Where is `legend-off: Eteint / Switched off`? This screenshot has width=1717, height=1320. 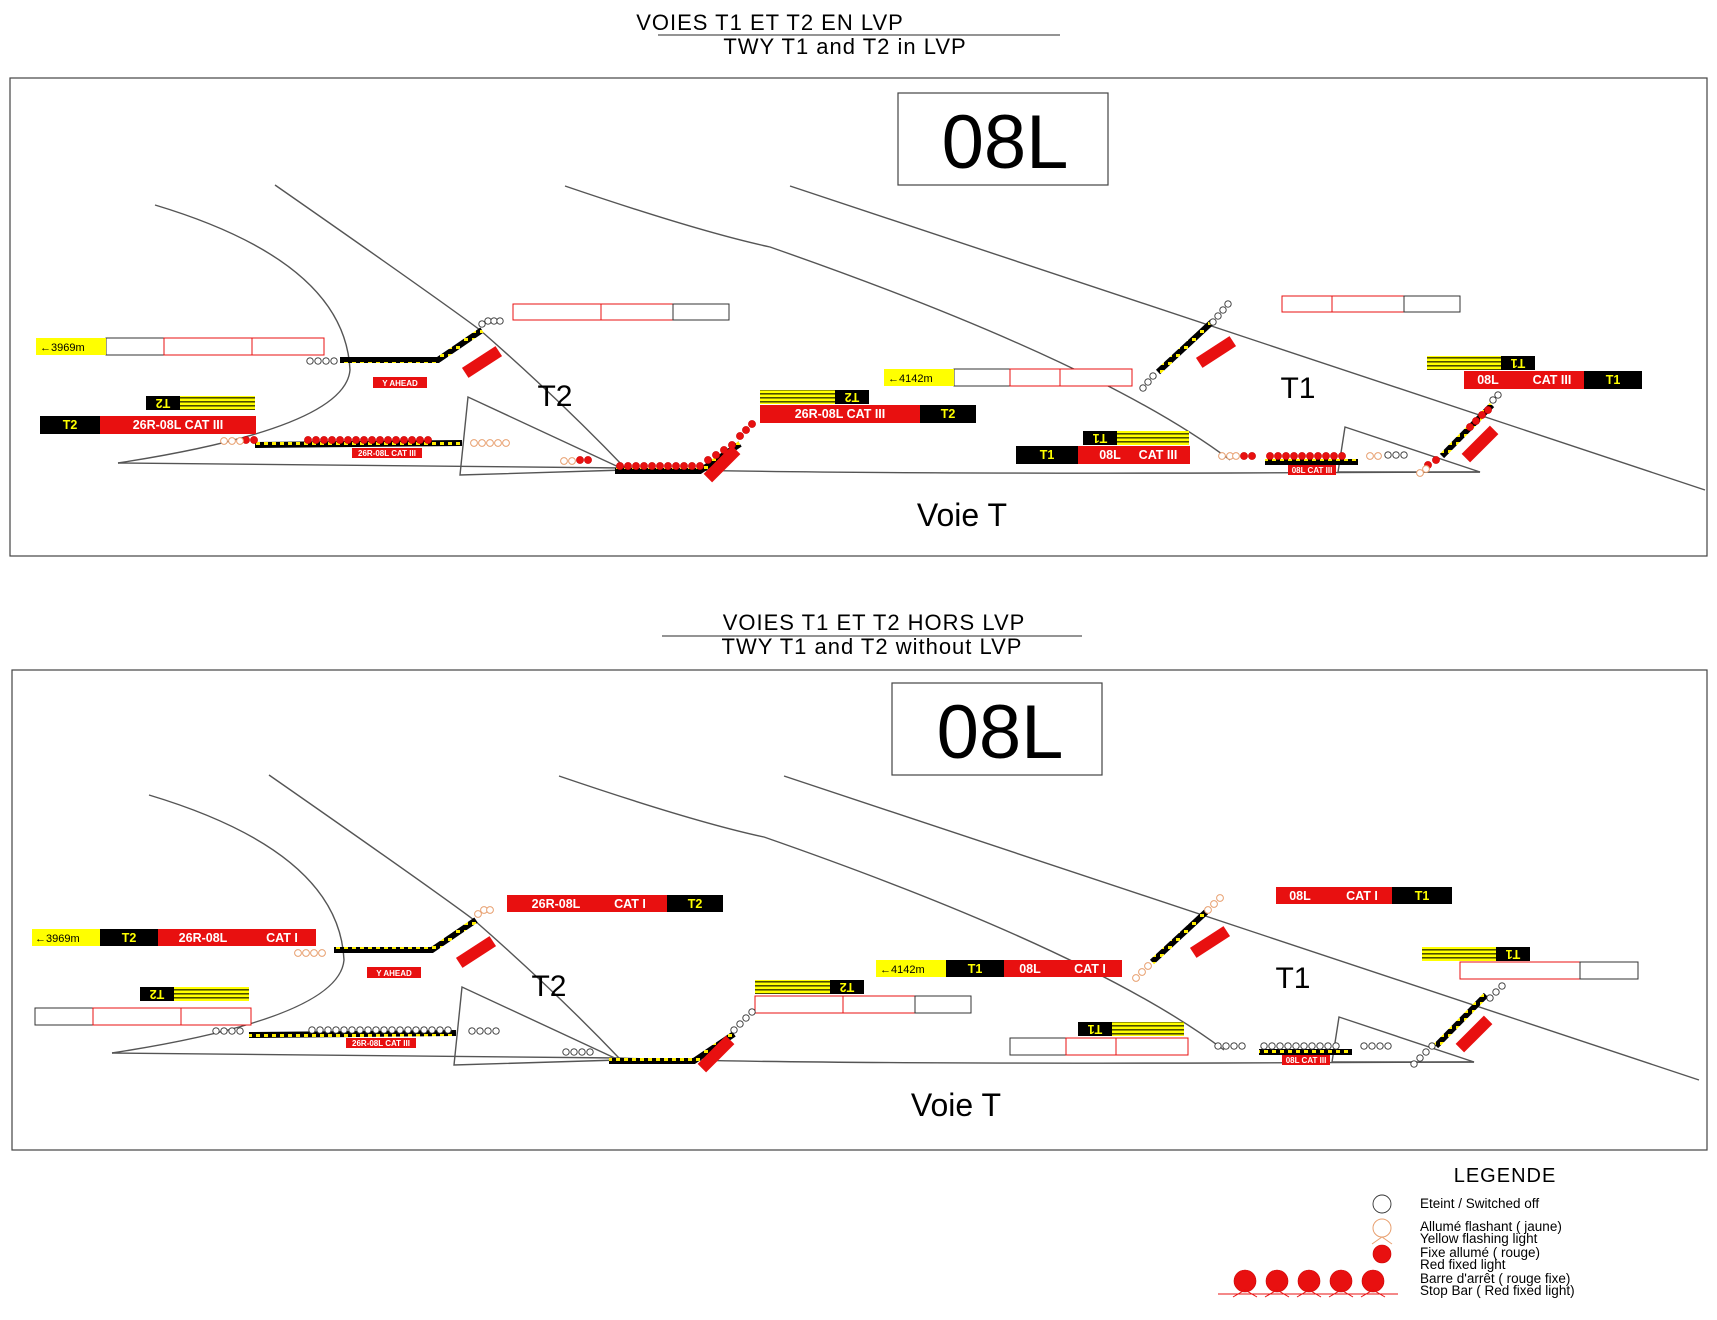
legend-off: Eteint / Switched off is located at coordinates (1479, 1203).